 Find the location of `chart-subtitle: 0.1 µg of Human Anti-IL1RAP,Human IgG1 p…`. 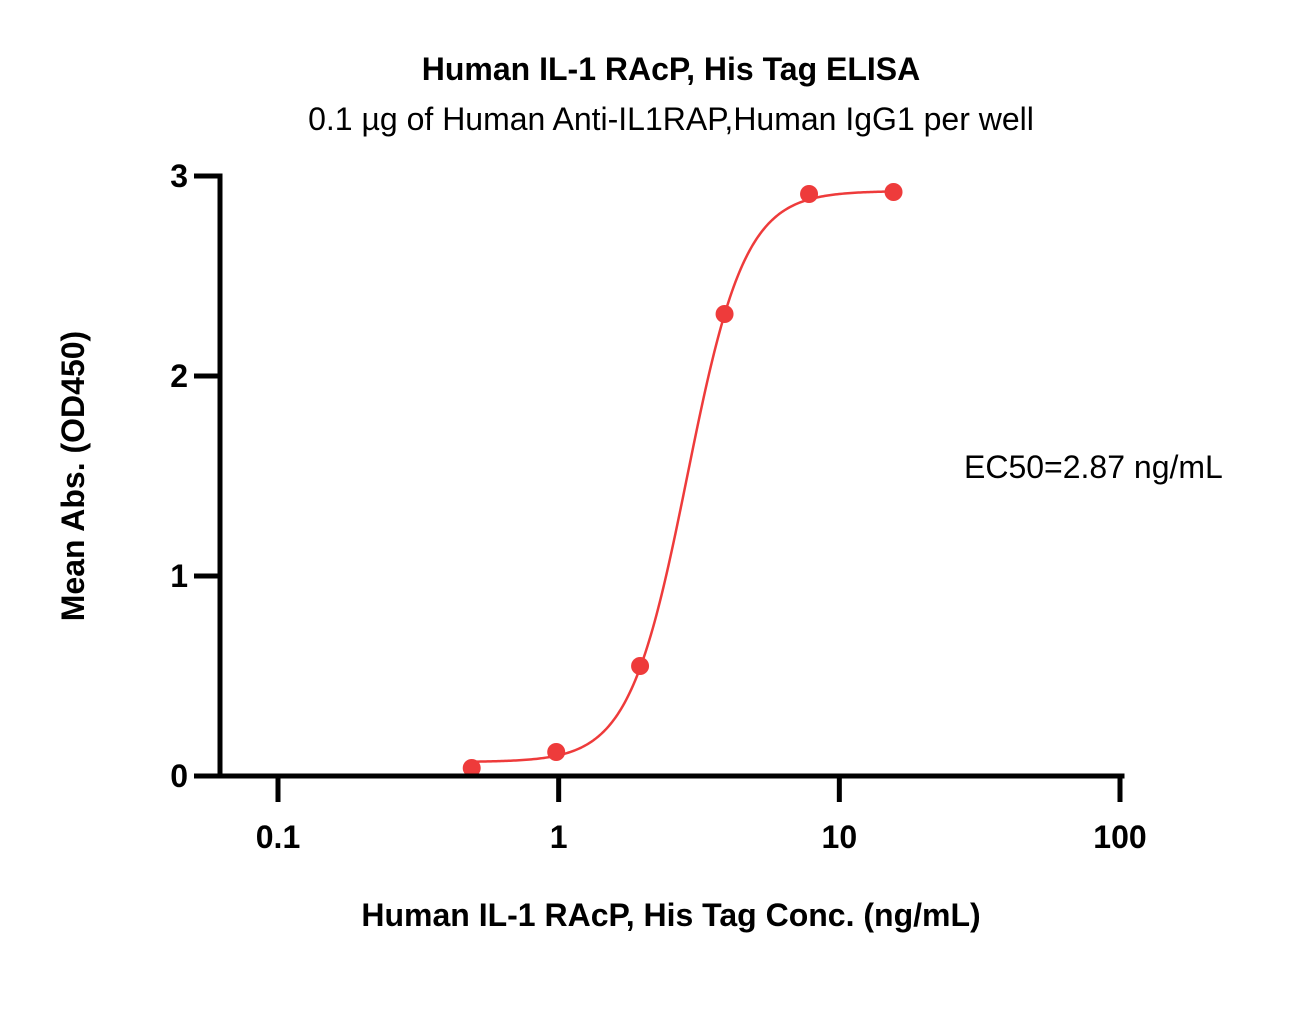

chart-subtitle: 0.1 µg of Human Anti-IL1RAP,Human IgG1 p… is located at coordinates (671, 119).